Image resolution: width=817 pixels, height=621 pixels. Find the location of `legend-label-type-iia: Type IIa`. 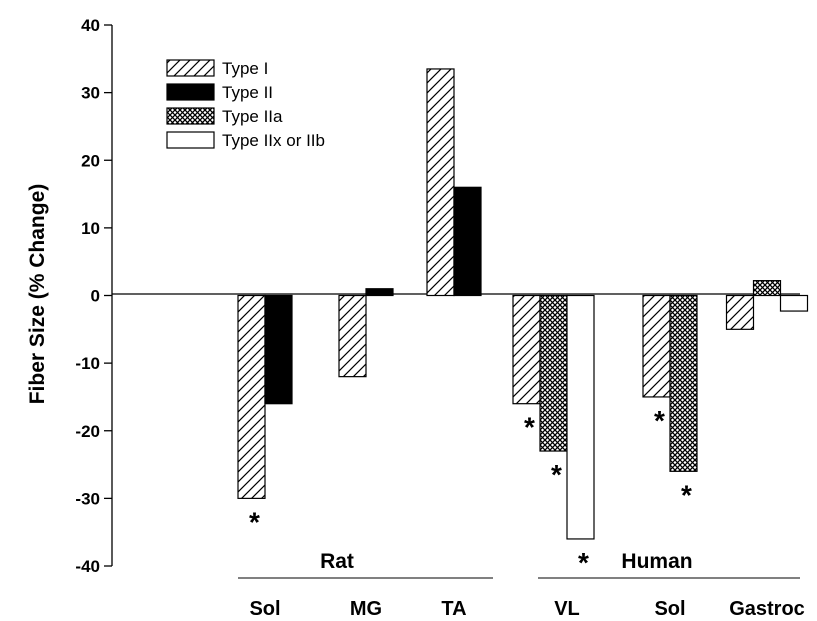

legend-label-type-iia: Type IIa is located at coordinates (252, 116).